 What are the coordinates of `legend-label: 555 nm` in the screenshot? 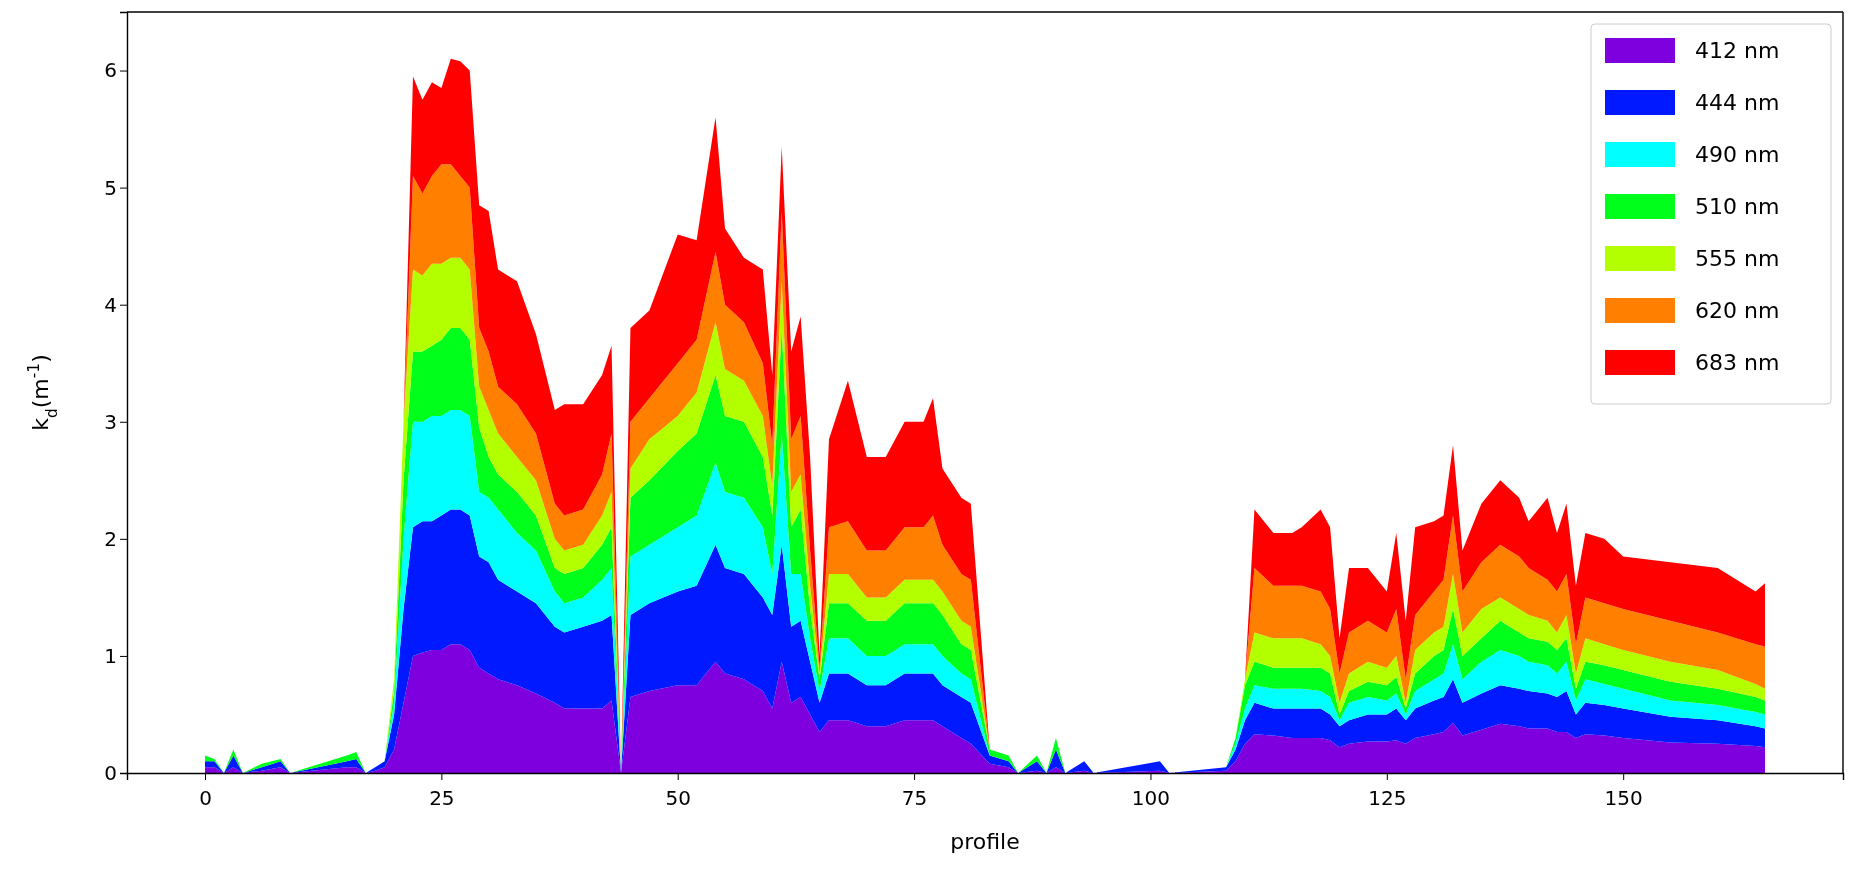 It's located at (1737, 258).